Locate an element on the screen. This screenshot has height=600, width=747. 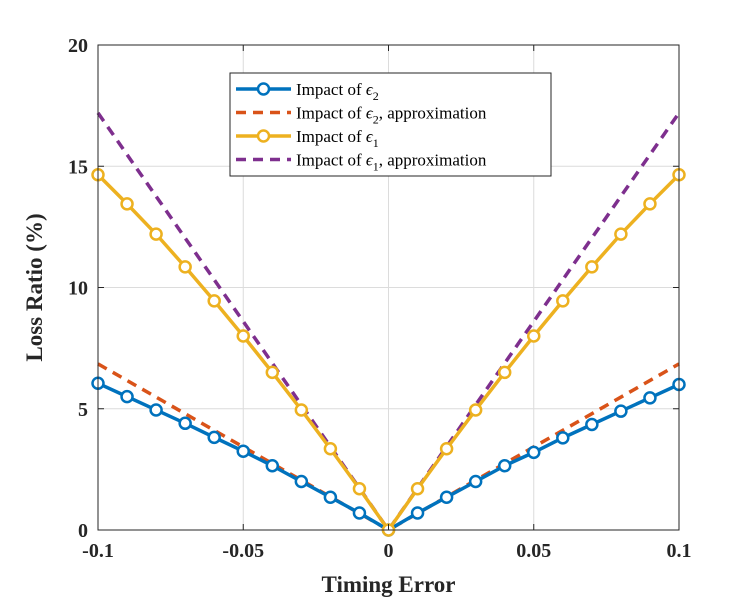
y-tick-label: 5 is located at coordinates (83, 410).